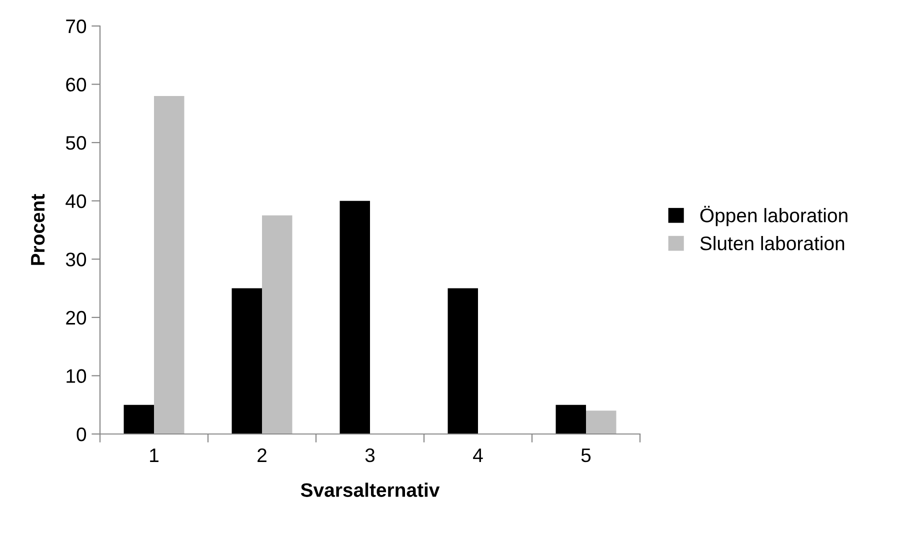 The width and height of the screenshot is (908, 536). I want to click on y-tick-label: 0, so click(81, 434).